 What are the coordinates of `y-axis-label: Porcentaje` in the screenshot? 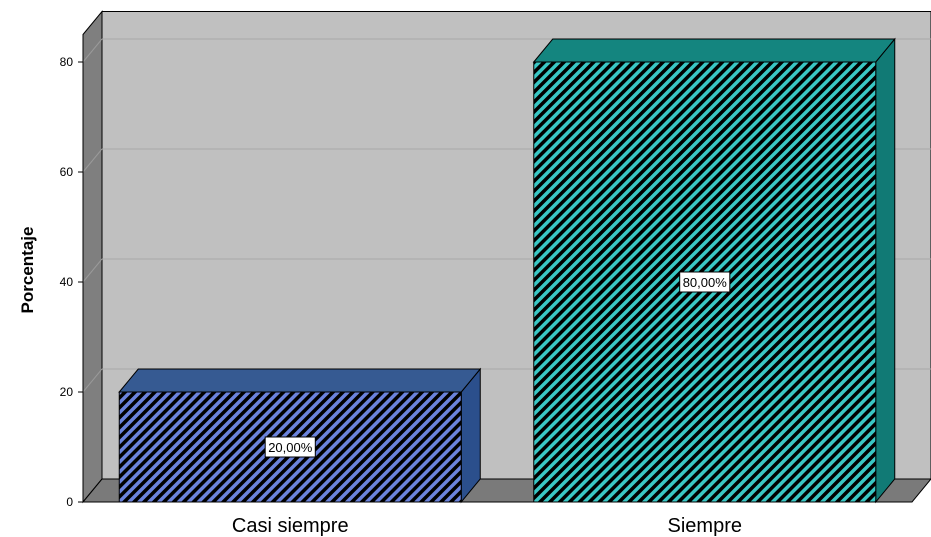 It's located at (27, 270).